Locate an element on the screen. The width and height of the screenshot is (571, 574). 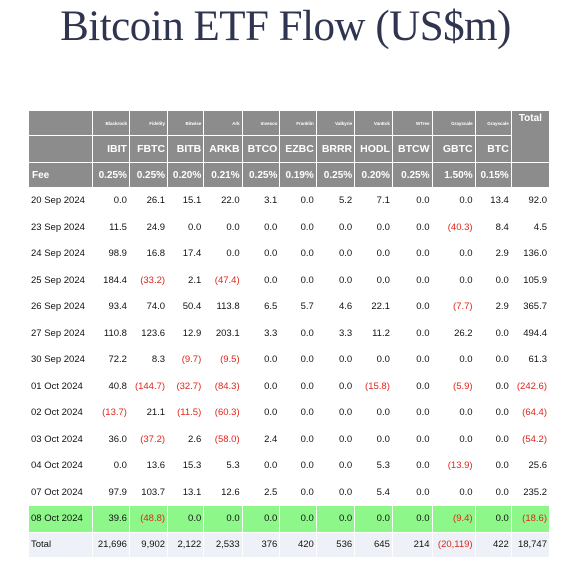
flow-cell: 13.4 is located at coordinates (499, 201).